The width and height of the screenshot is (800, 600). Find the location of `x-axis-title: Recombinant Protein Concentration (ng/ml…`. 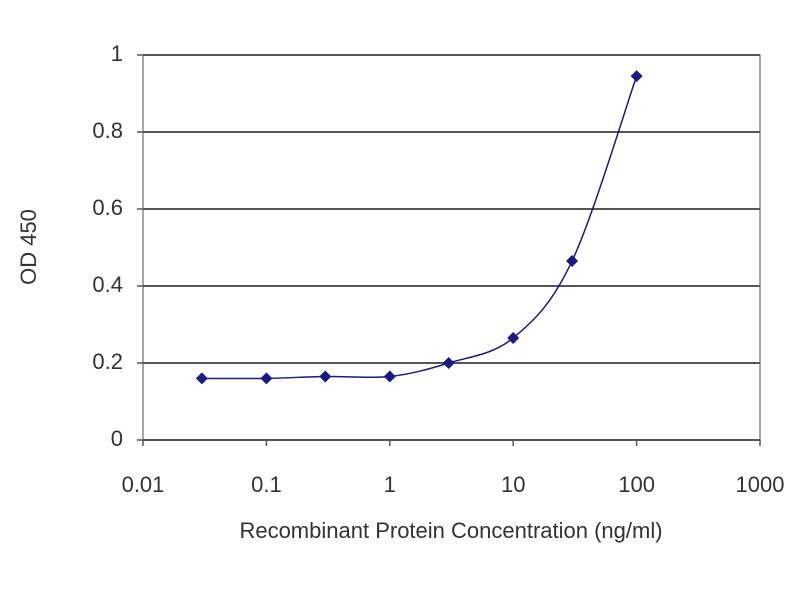

x-axis-title: Recombinant Protein Concentration (ng/ml… is located at coordinates (450, 530).